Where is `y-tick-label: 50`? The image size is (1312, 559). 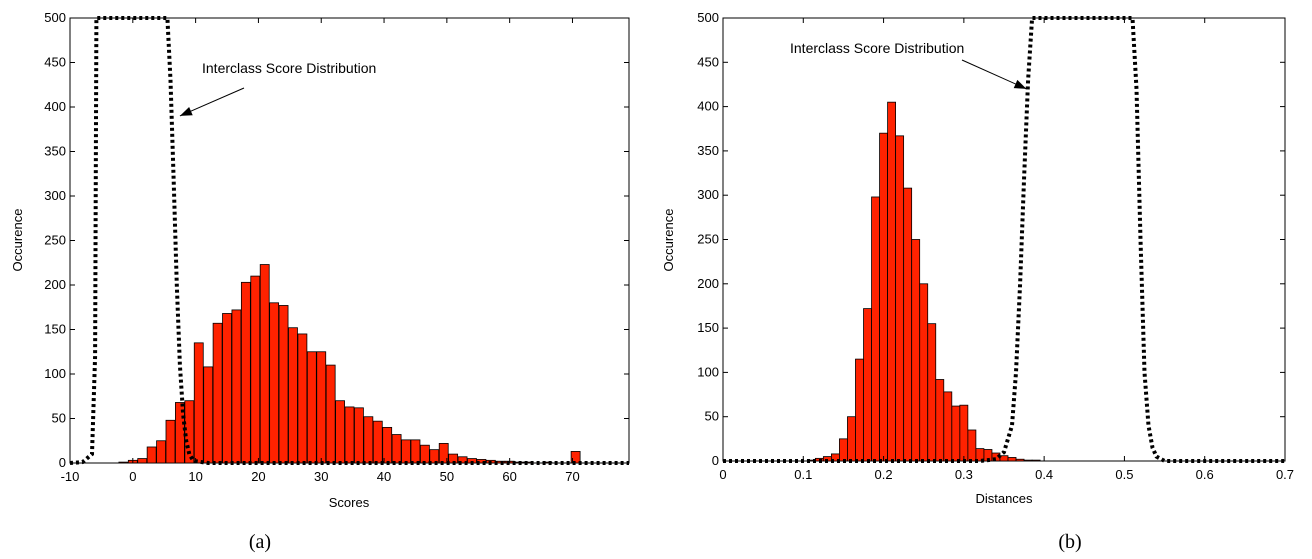 y-tick-label: 50 is located at coordinates (59, 418).